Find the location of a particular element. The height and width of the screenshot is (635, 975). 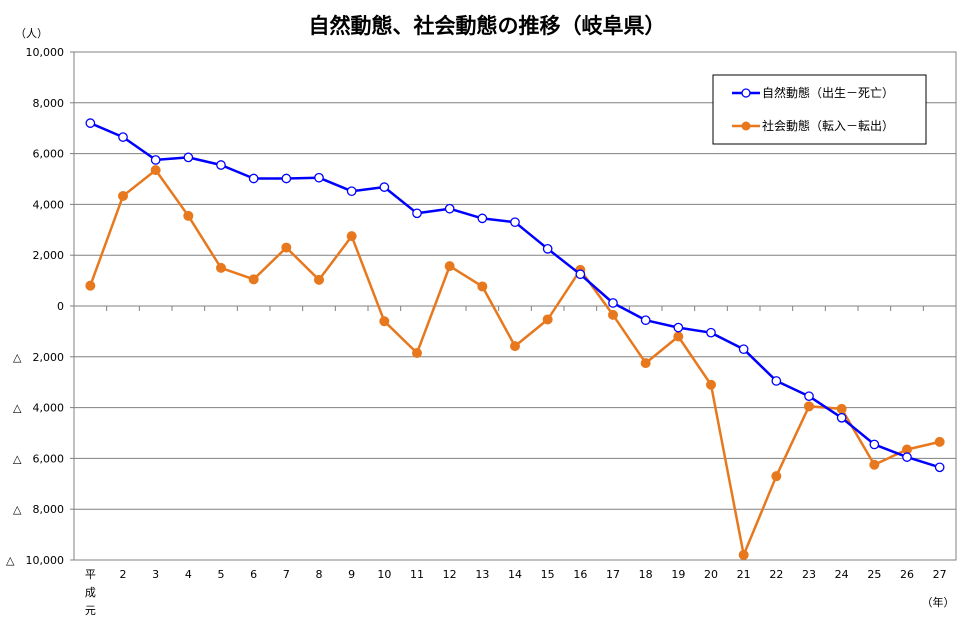

x-tick-label: 13 is located at coordinates (482, 574).